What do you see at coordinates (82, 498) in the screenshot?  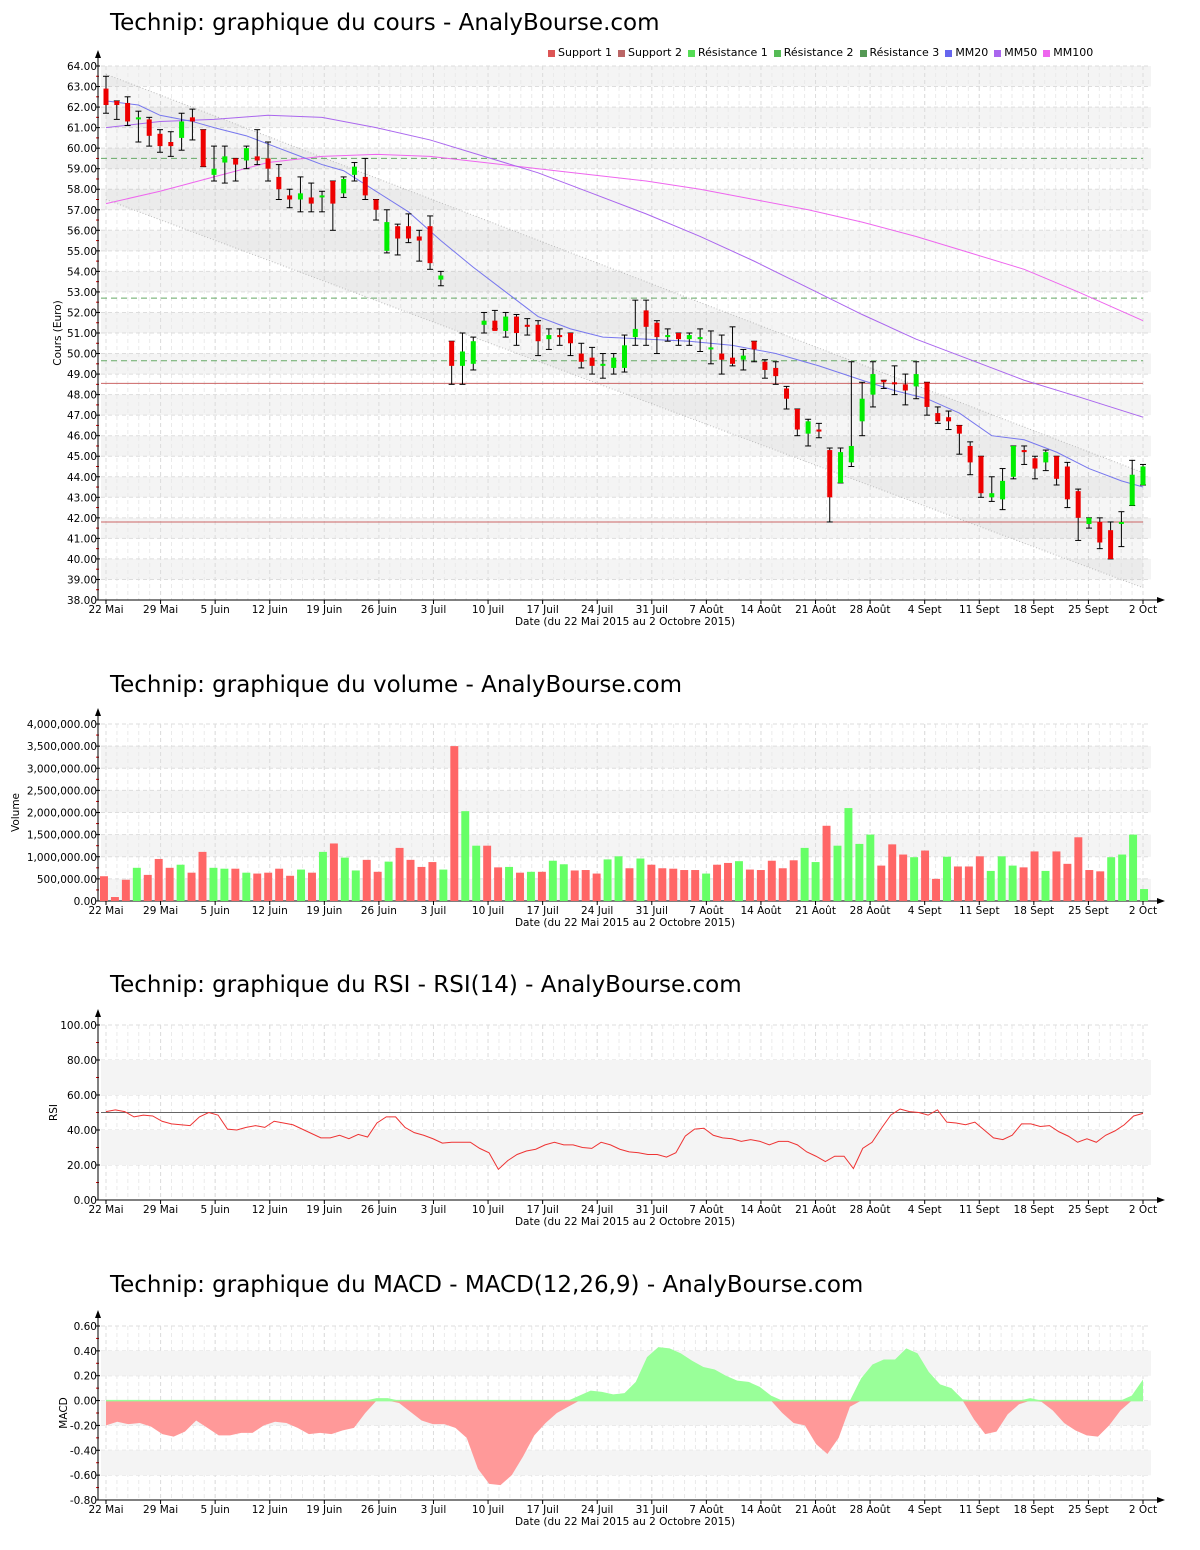 I see `svg-text: 43.00` at bounding box center [82, 498].